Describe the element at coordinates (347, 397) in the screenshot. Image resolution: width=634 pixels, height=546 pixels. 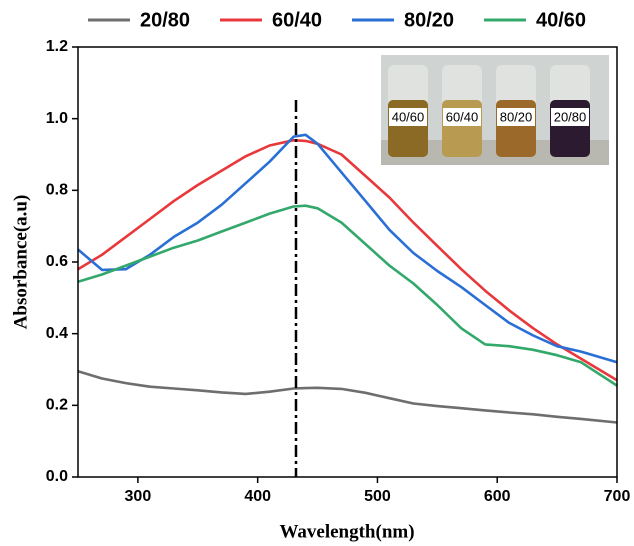
I see `series-line` at that location.